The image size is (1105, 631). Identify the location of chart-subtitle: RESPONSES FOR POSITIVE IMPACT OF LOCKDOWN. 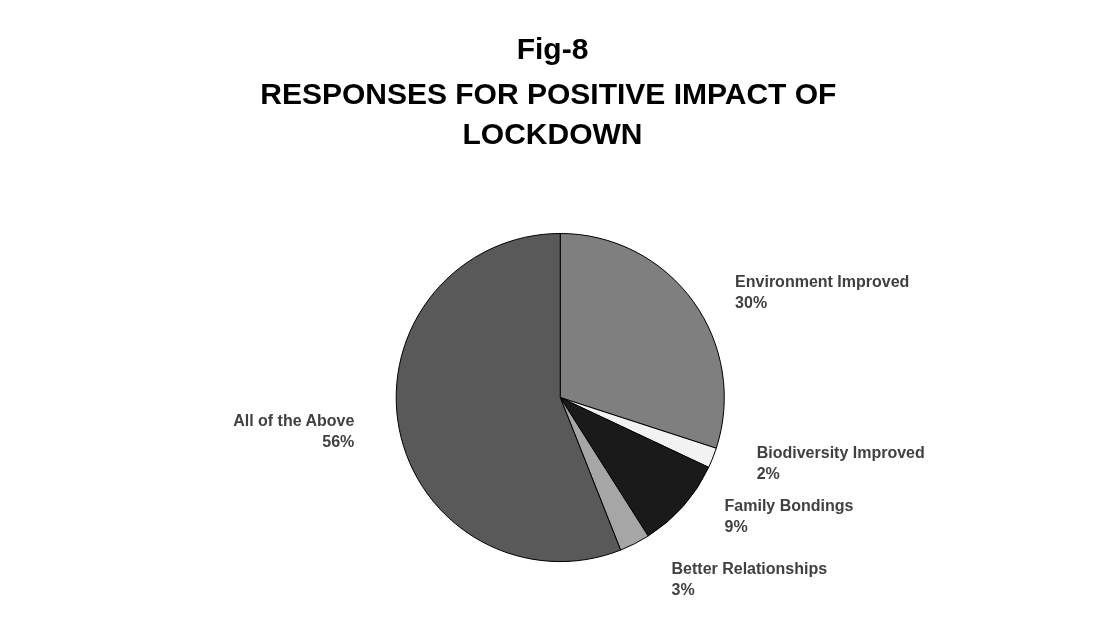
(552, 113).